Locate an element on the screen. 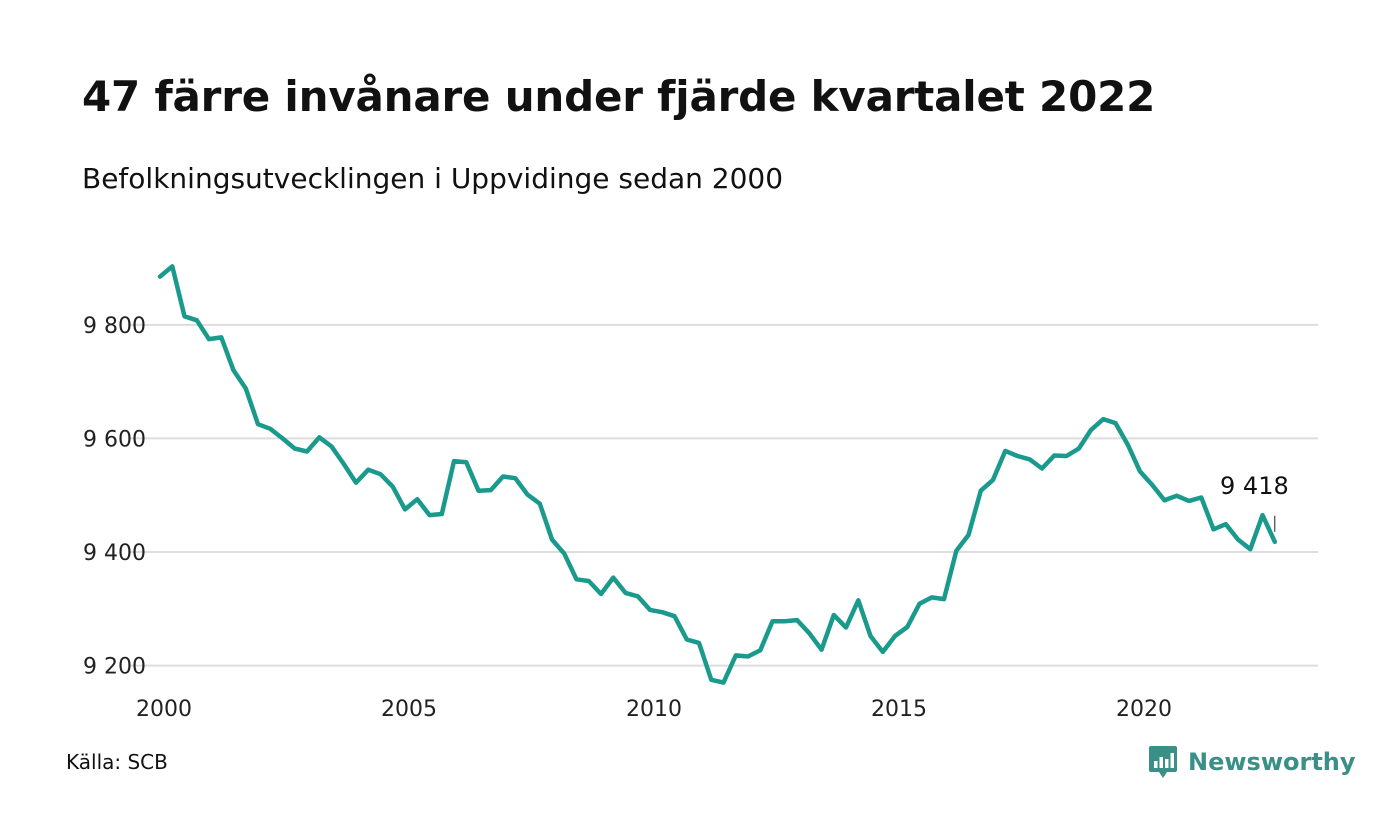  x-tick-label: 2020 is located at coordinates (1144, 709).